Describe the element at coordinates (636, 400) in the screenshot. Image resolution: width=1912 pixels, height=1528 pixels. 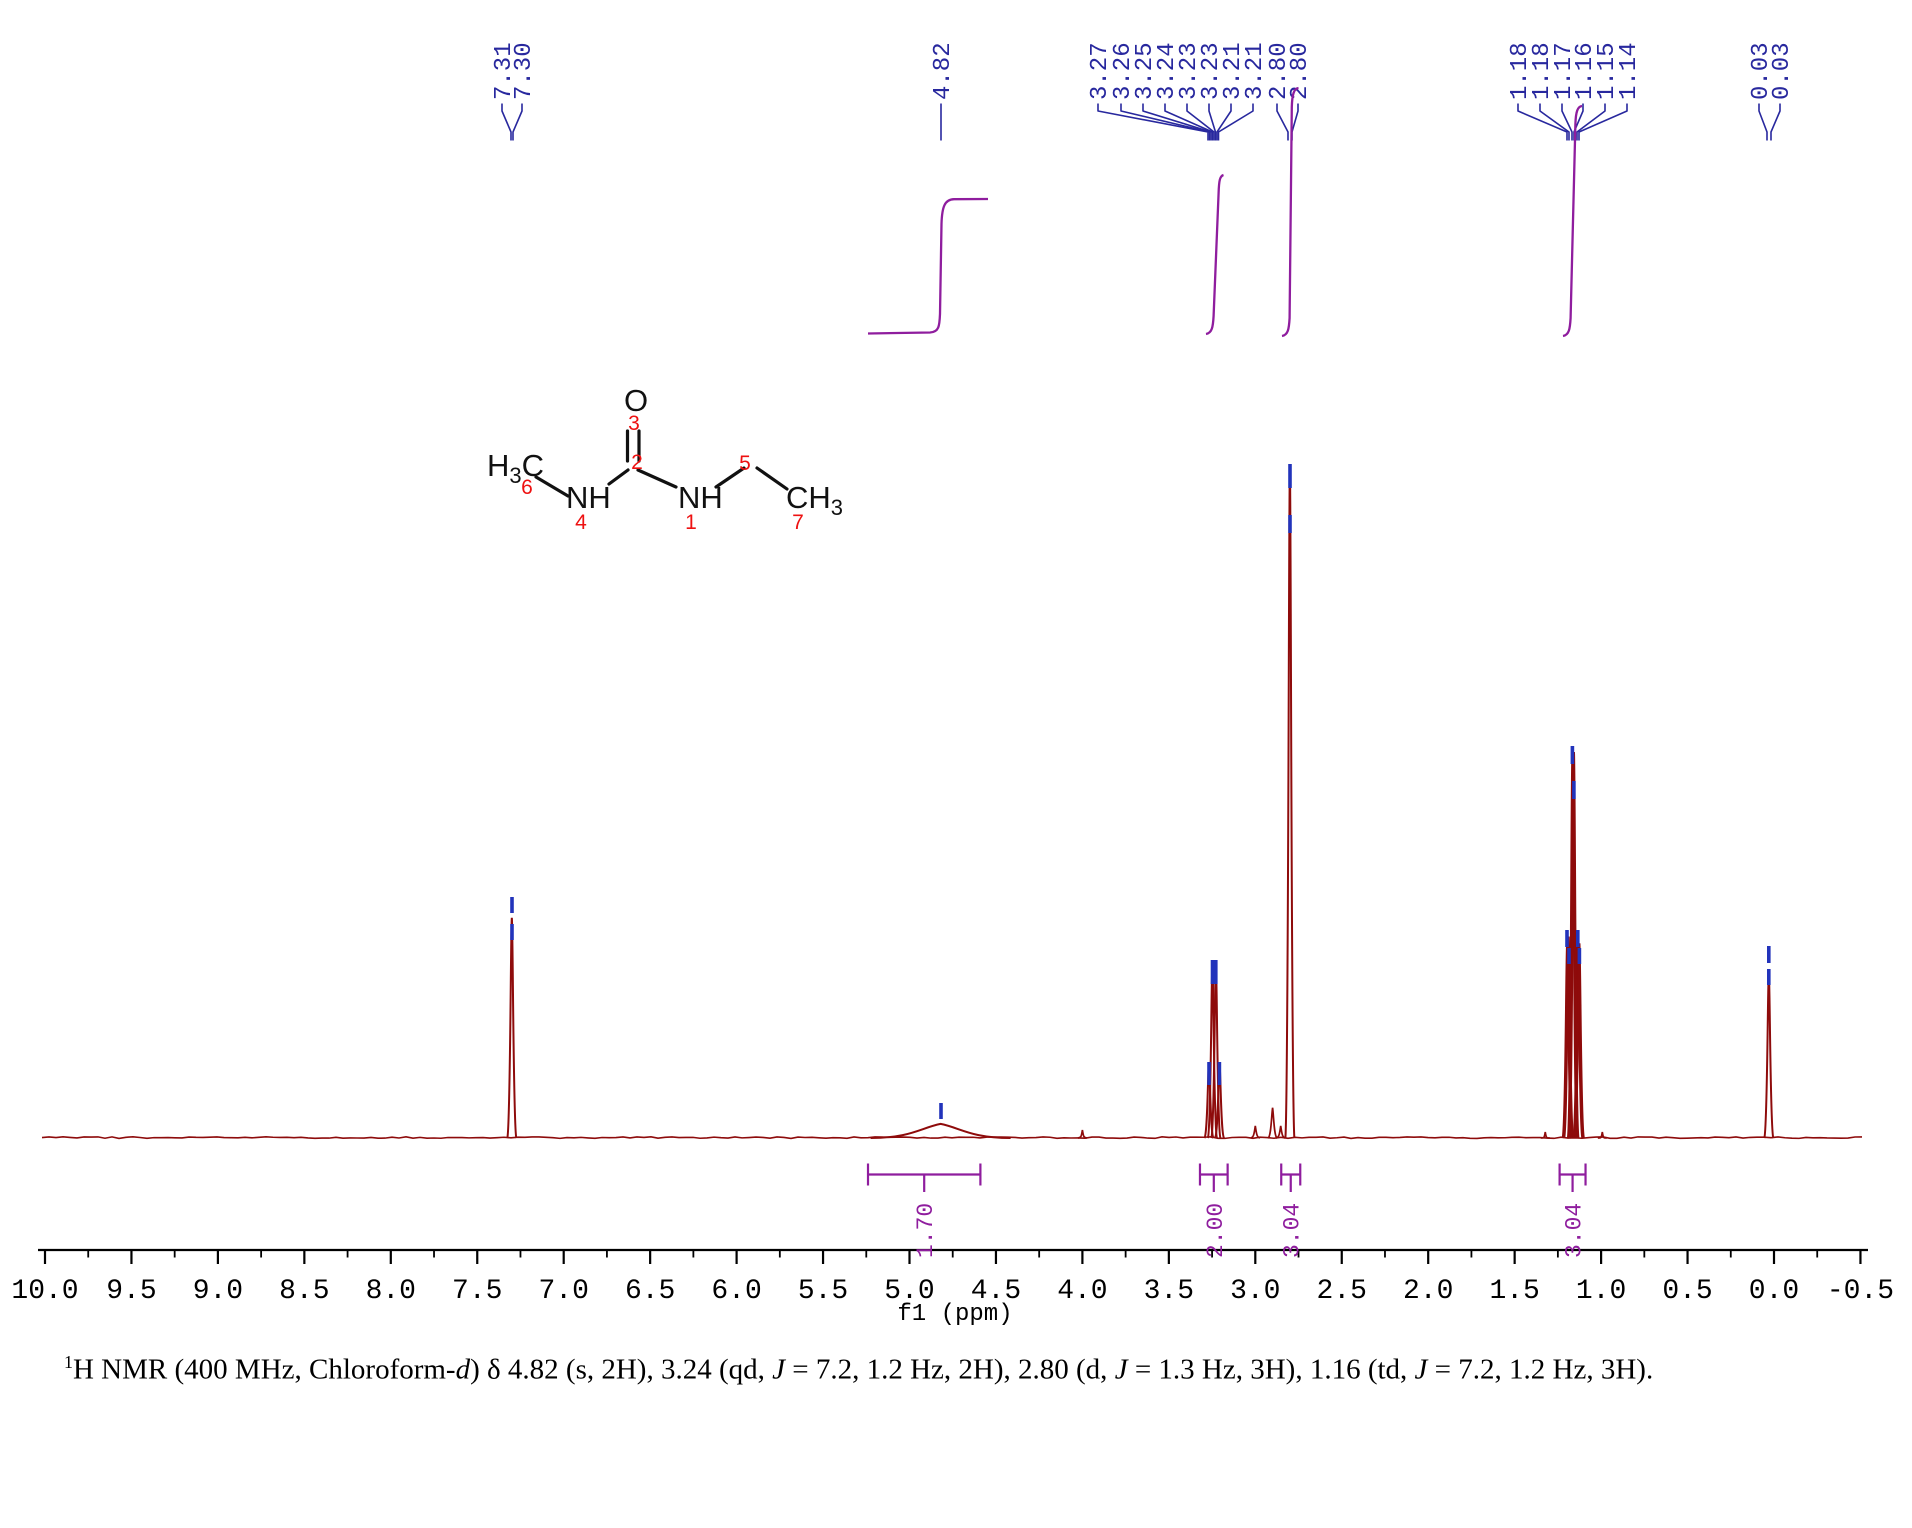
I see `atom-label: O` at that location.